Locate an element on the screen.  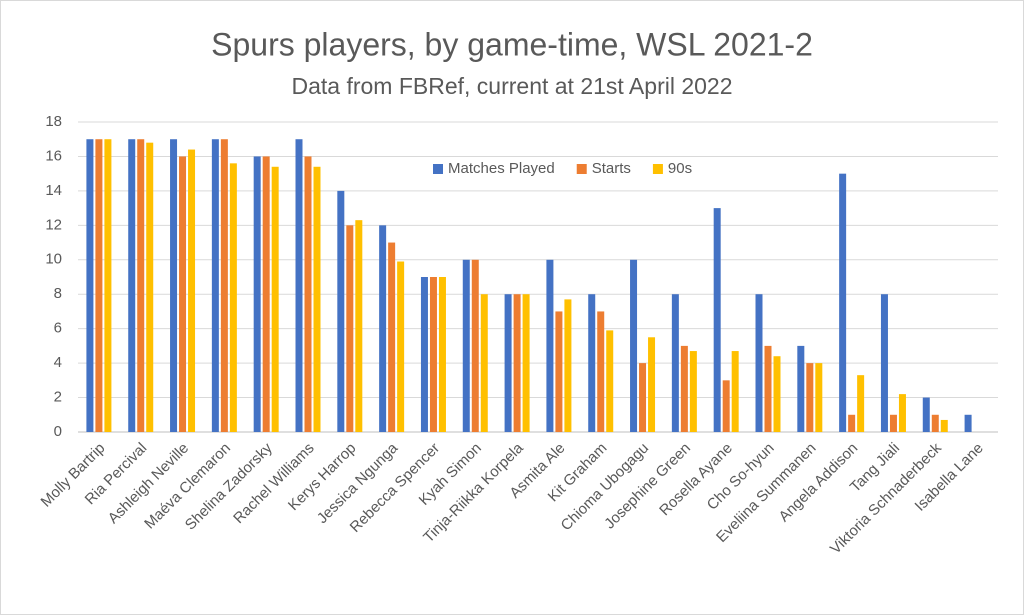
chart-title: Spurs players, by game-time, WSL 2021-2 is located at coordinates (512, 44).